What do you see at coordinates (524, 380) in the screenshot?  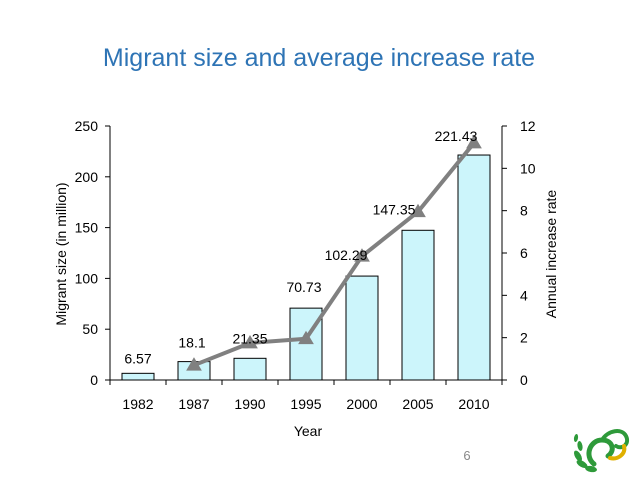 I see `y2-tick-label: 0` at bounding box center [524, 380].